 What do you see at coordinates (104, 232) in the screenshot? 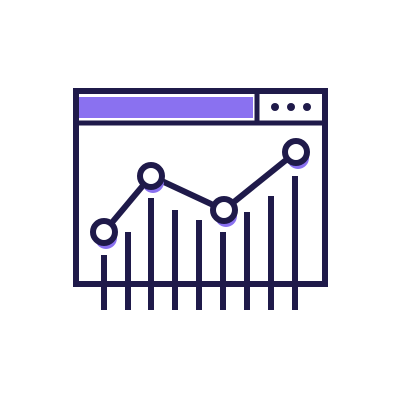
I see `point-1-marker` at bounding box center [104, 232].